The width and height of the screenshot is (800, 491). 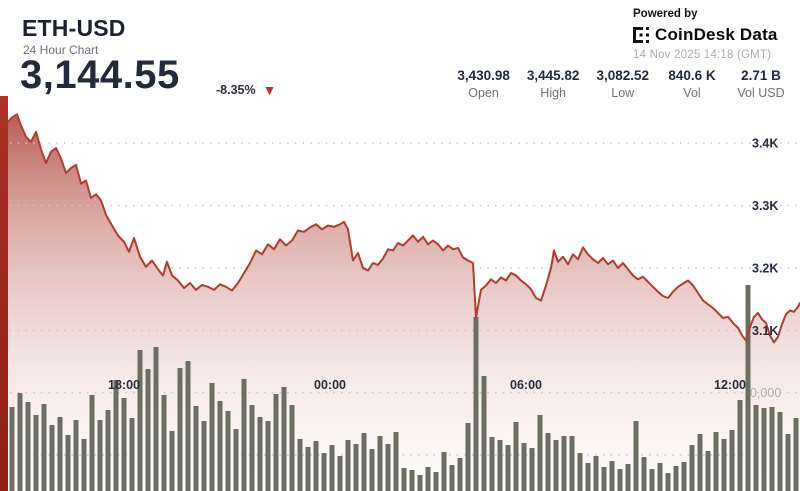 I want to click on powered-by-label: Powered by, so click(x=665, y=14).